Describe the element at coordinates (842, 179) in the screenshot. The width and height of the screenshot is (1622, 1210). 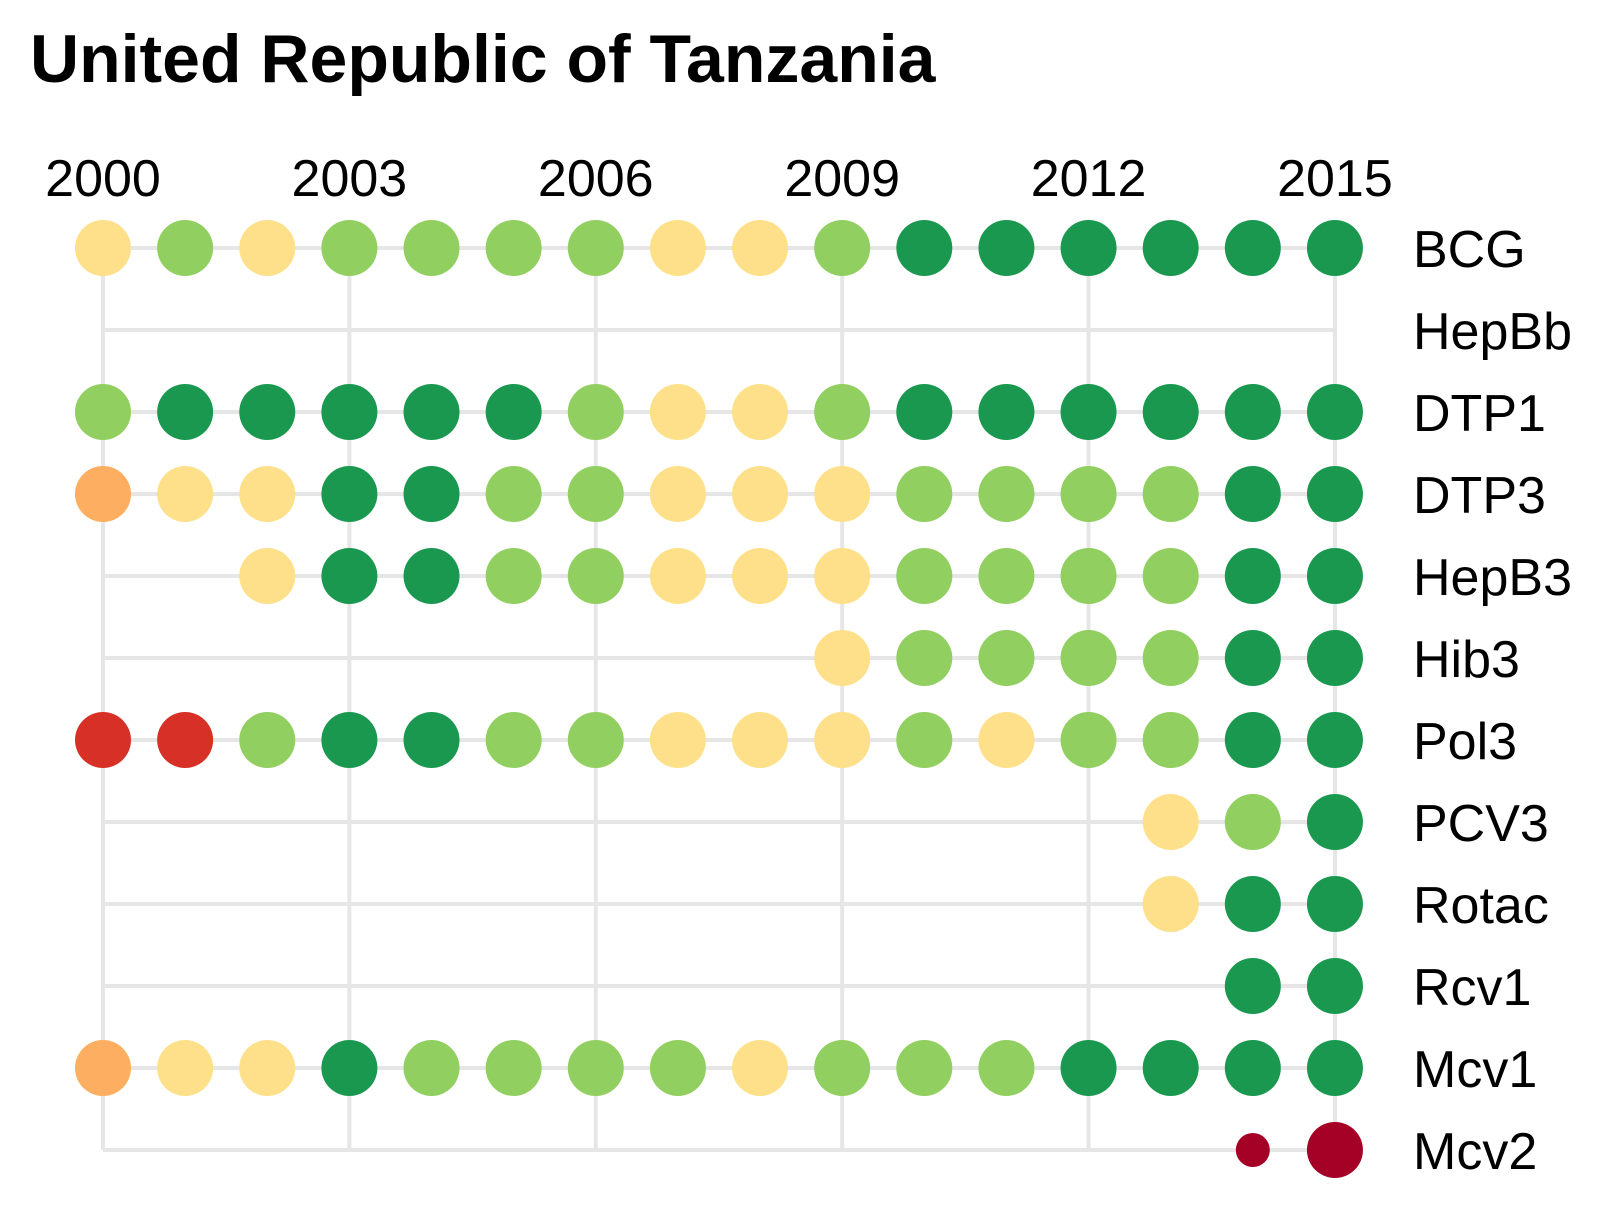
I see `x-tick-label: 2009` at that location.